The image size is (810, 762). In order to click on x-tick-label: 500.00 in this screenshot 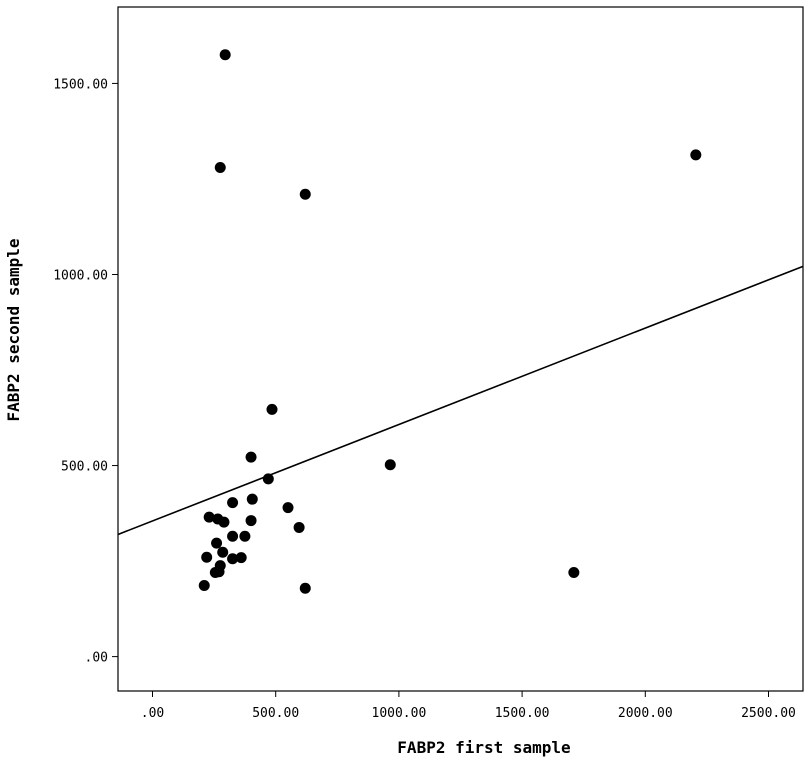, I will do `click(275, 713)`.